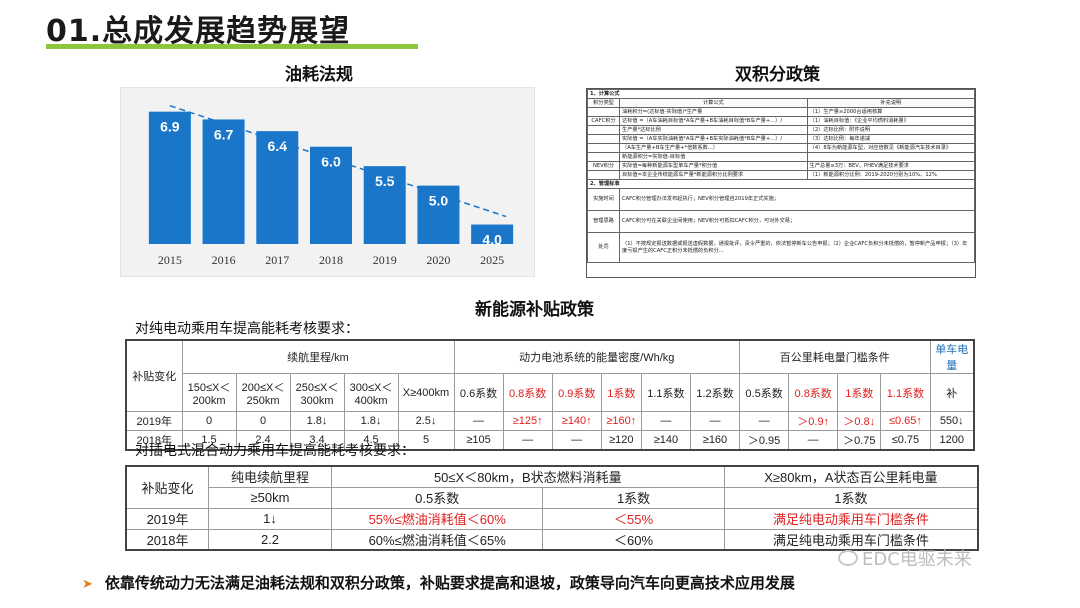 The height and width of the screenshot is (608, 1080). I want to click on bar-value-label: 6.7, so click(224, 134).